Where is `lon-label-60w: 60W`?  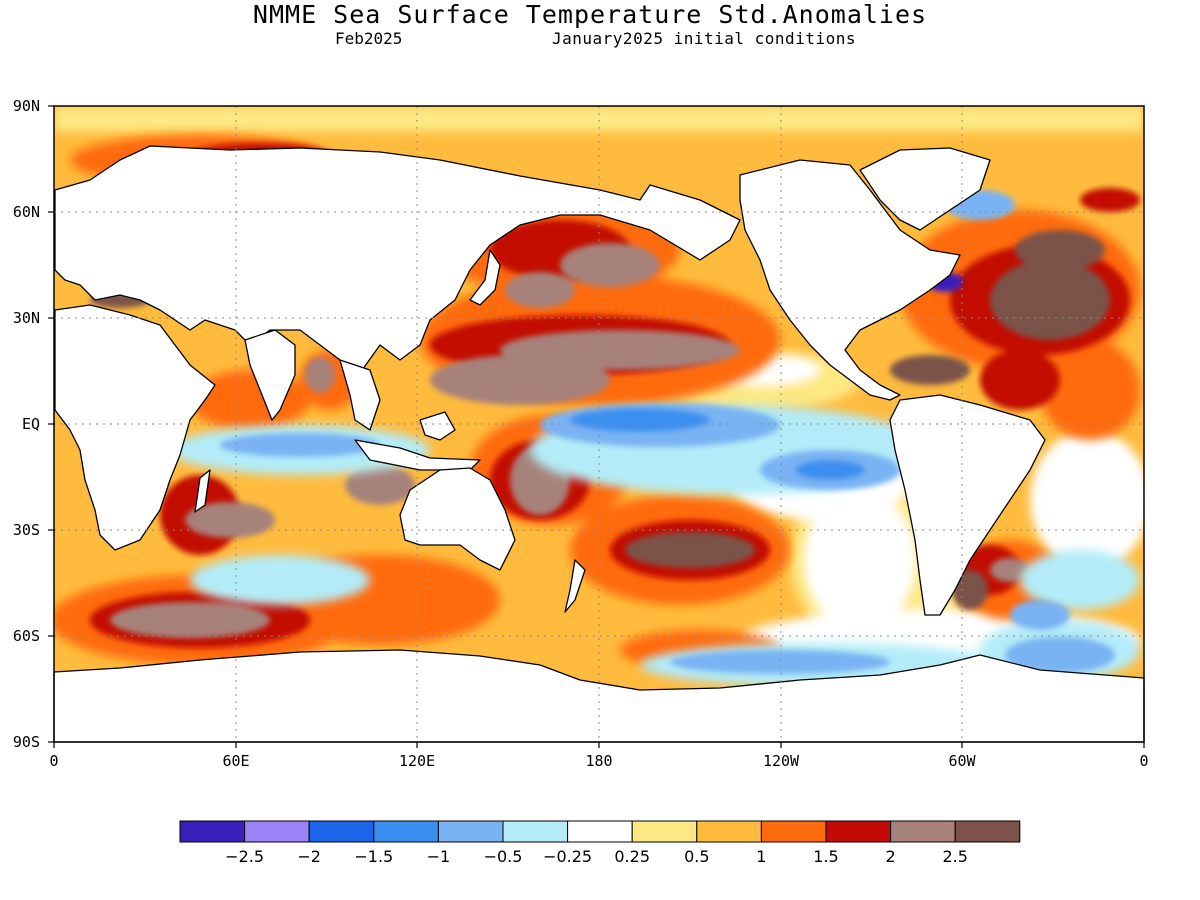 lon-label-60w: 60W is located at coordinates (962, 761).